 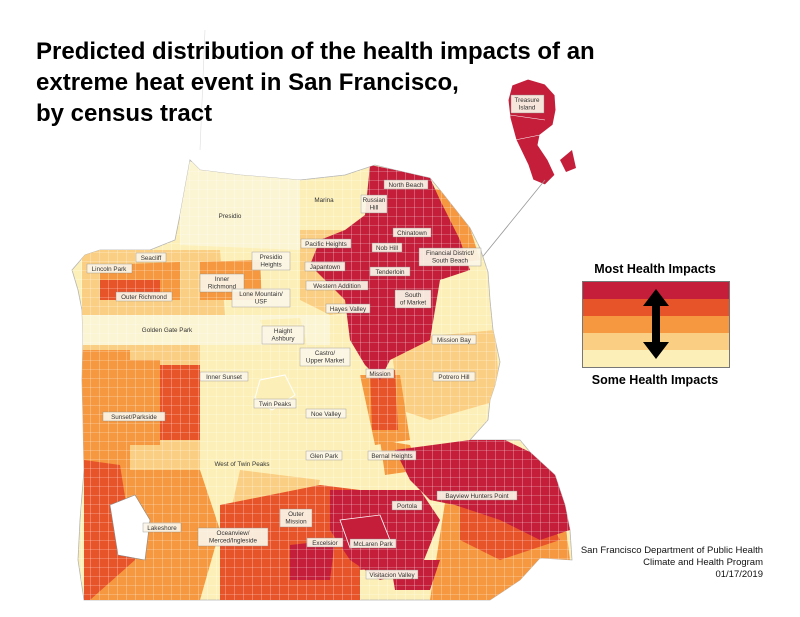 I want to click on svg-text: Pacific Heights, so click(x=326, y=244).